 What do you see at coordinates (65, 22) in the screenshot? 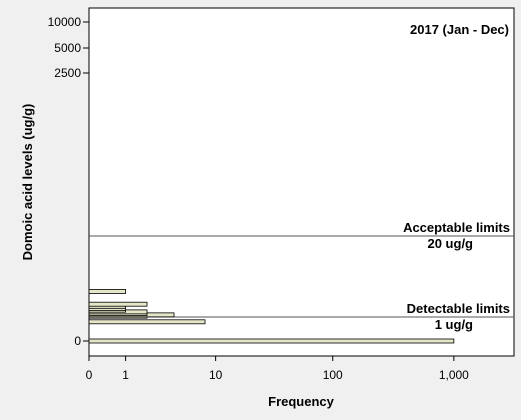
I see `y-tick-label: 10000` at bounding box center [65, 22].